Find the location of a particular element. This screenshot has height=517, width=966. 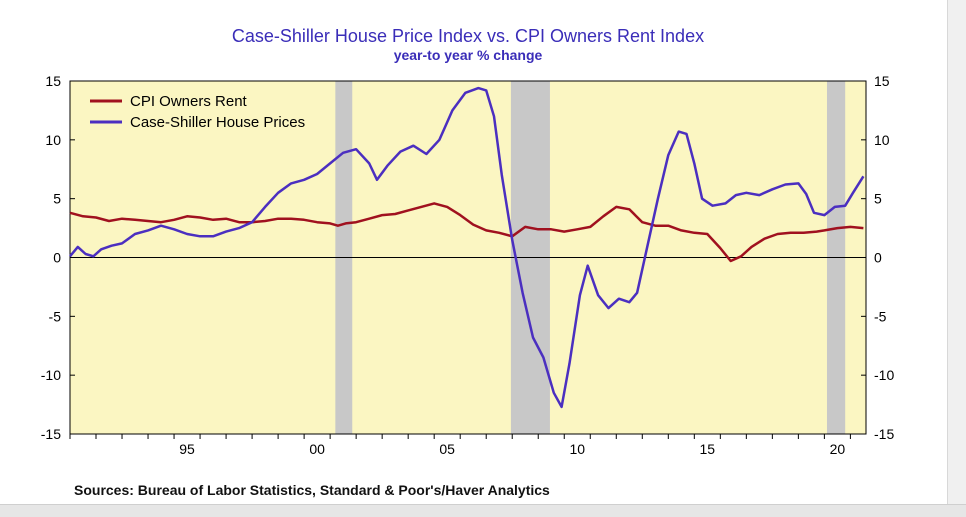

y-tick-label-left: 5 is located at coordinates (57, 199).